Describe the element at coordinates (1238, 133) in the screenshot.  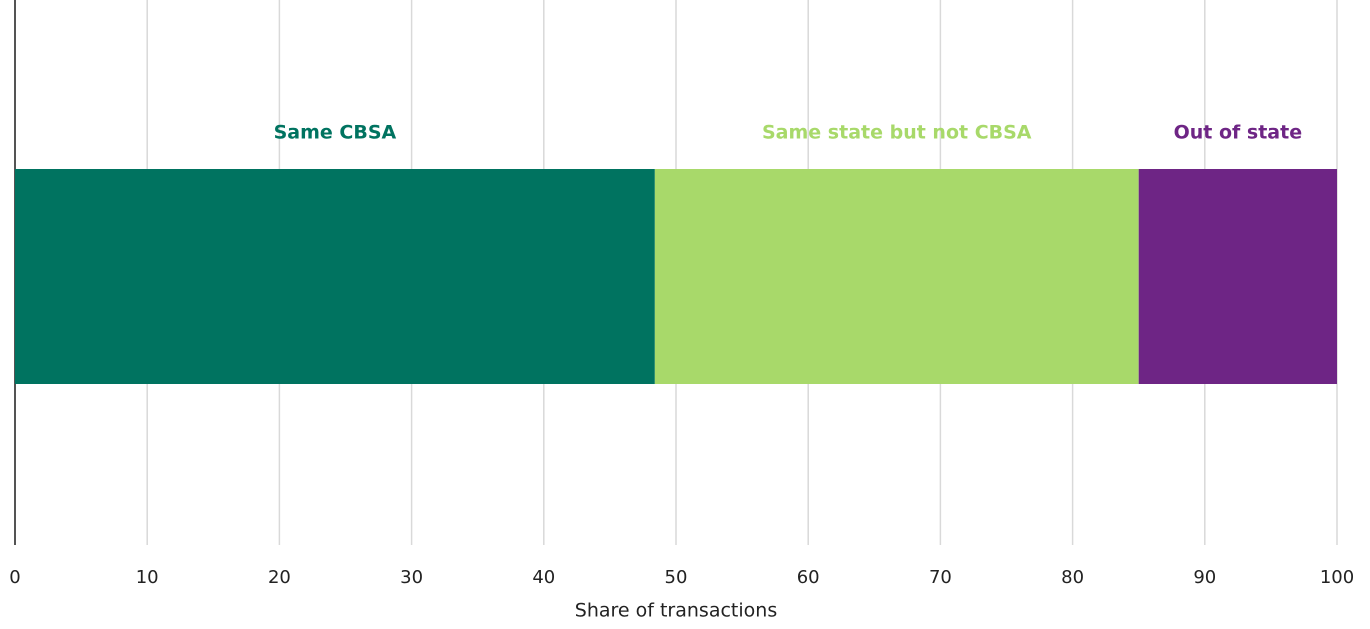
I see `legend-label: Out of state` at that location.